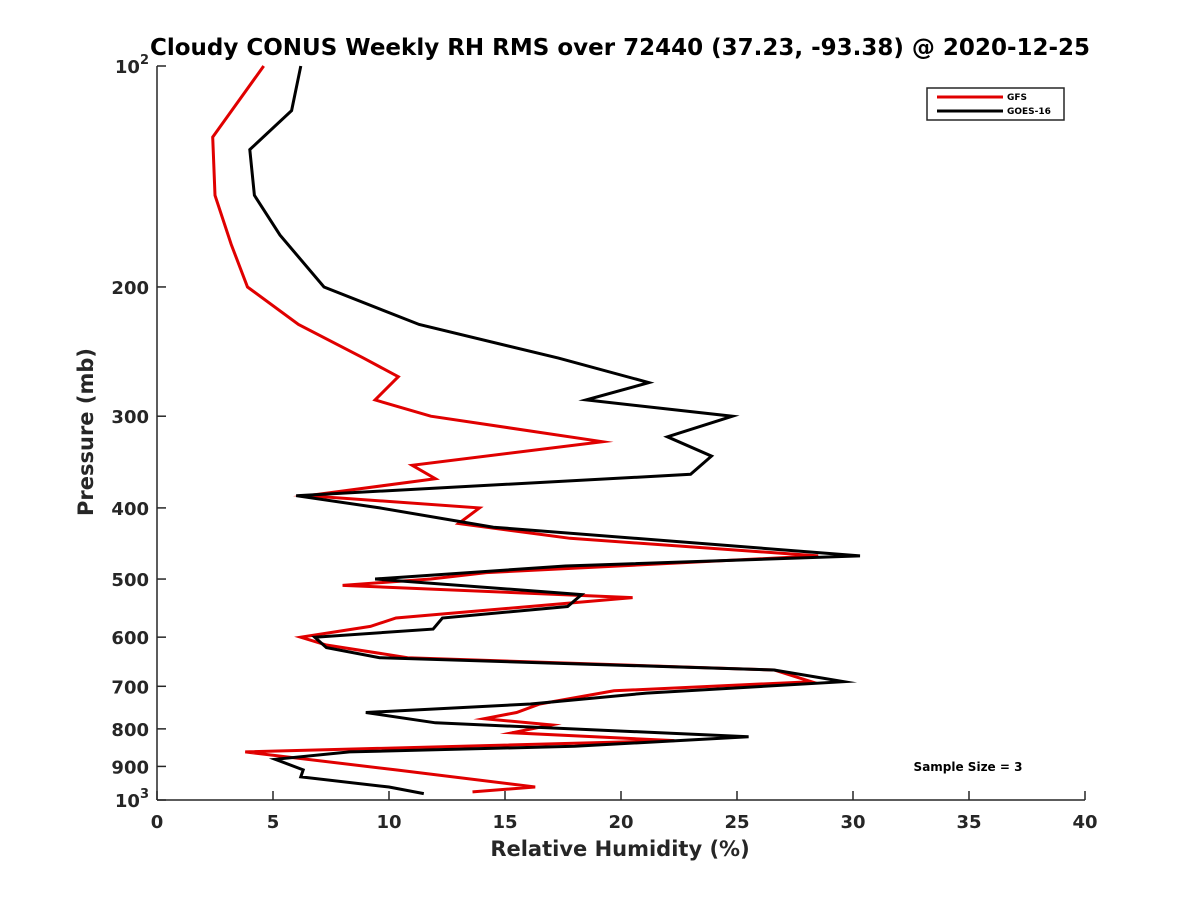 This screenshot has height=900, width=1200. What do you see at coordinates (157, 822) in the screenshot?
I see `x-tick-label: 0` at bounding box center [157, 822].